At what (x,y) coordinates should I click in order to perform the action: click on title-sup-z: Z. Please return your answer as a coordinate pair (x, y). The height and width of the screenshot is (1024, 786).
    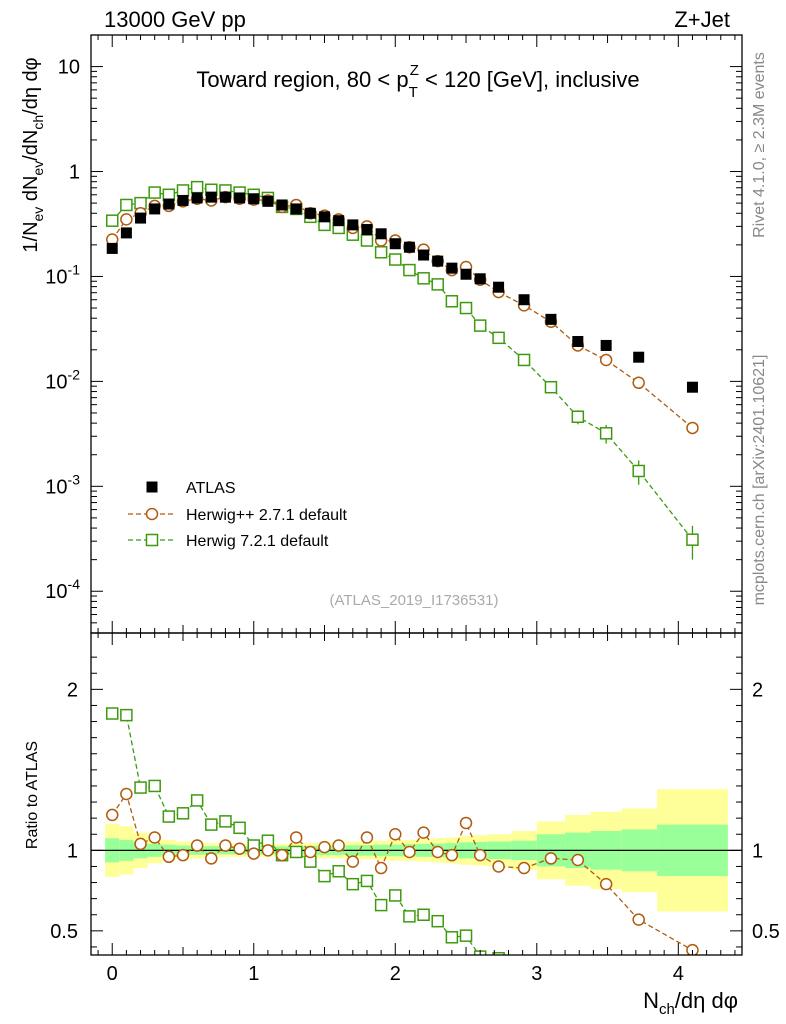
    Looking at the image, I should click on (414, 70).